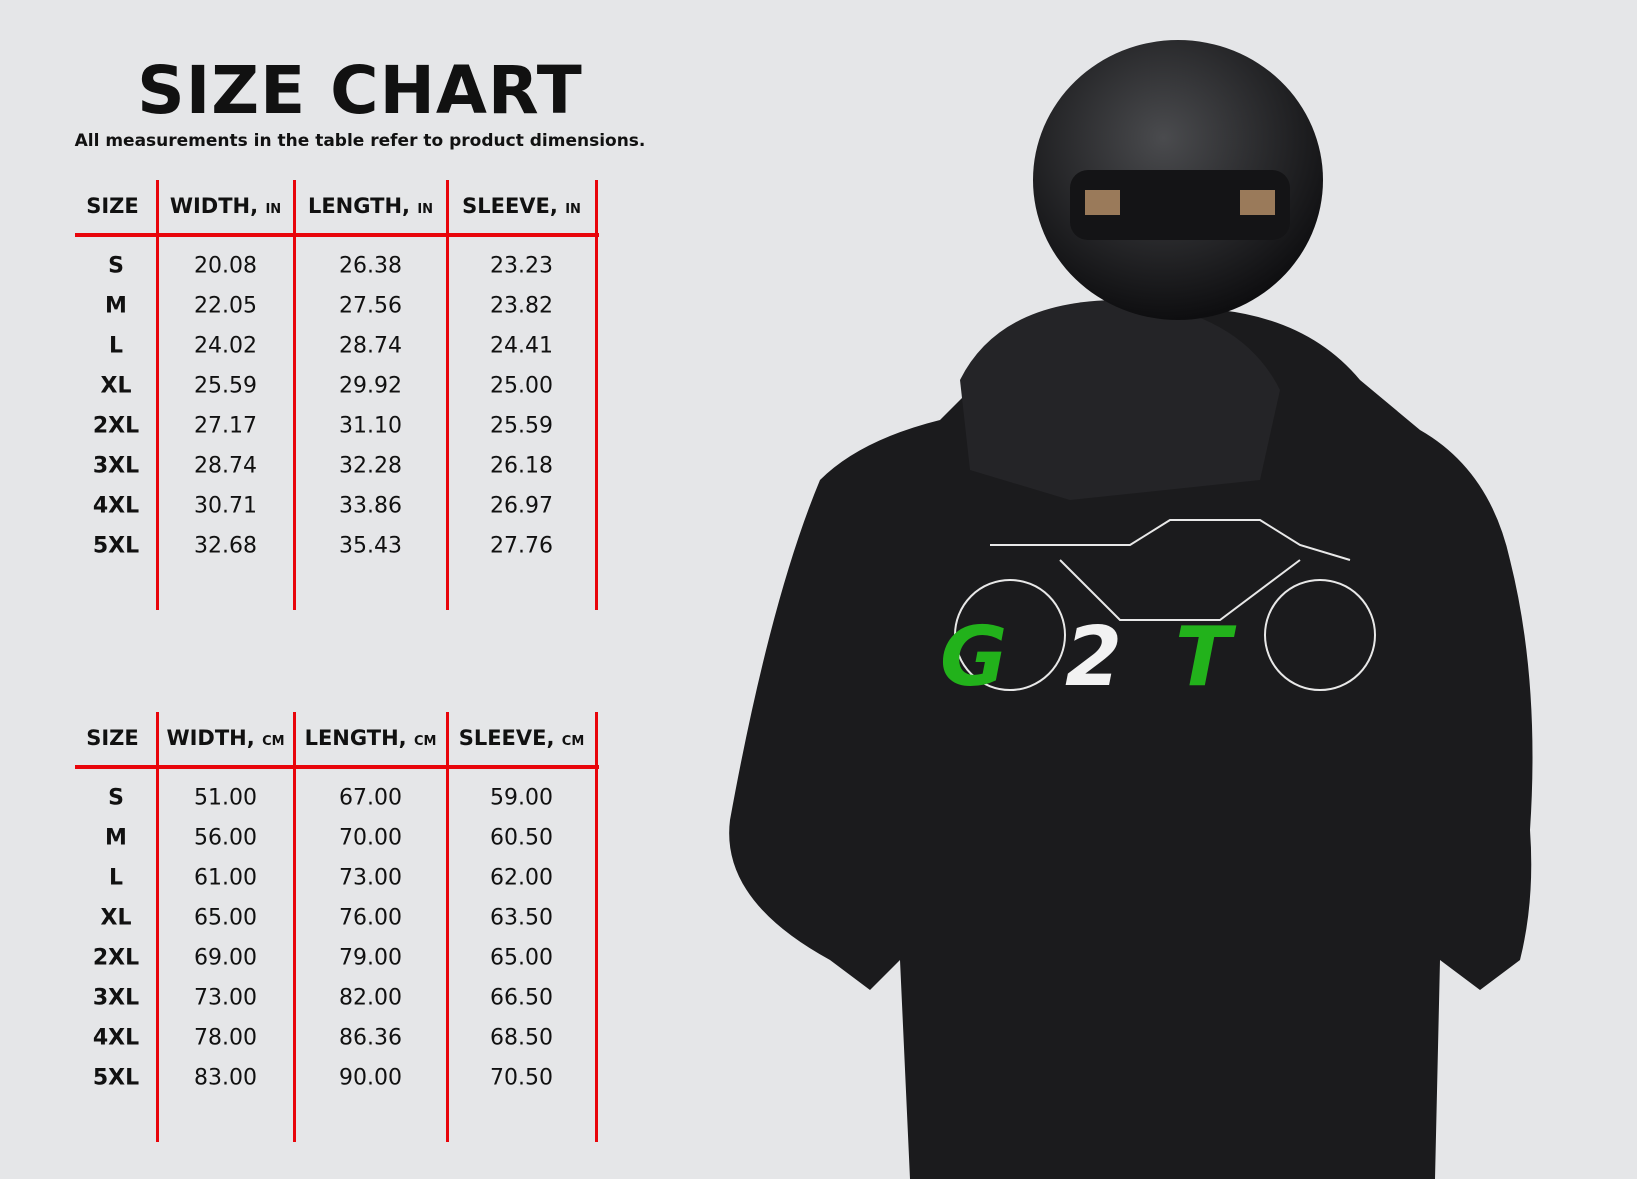  I want to click on measurement-cell: 23.82, so click(521, 306).